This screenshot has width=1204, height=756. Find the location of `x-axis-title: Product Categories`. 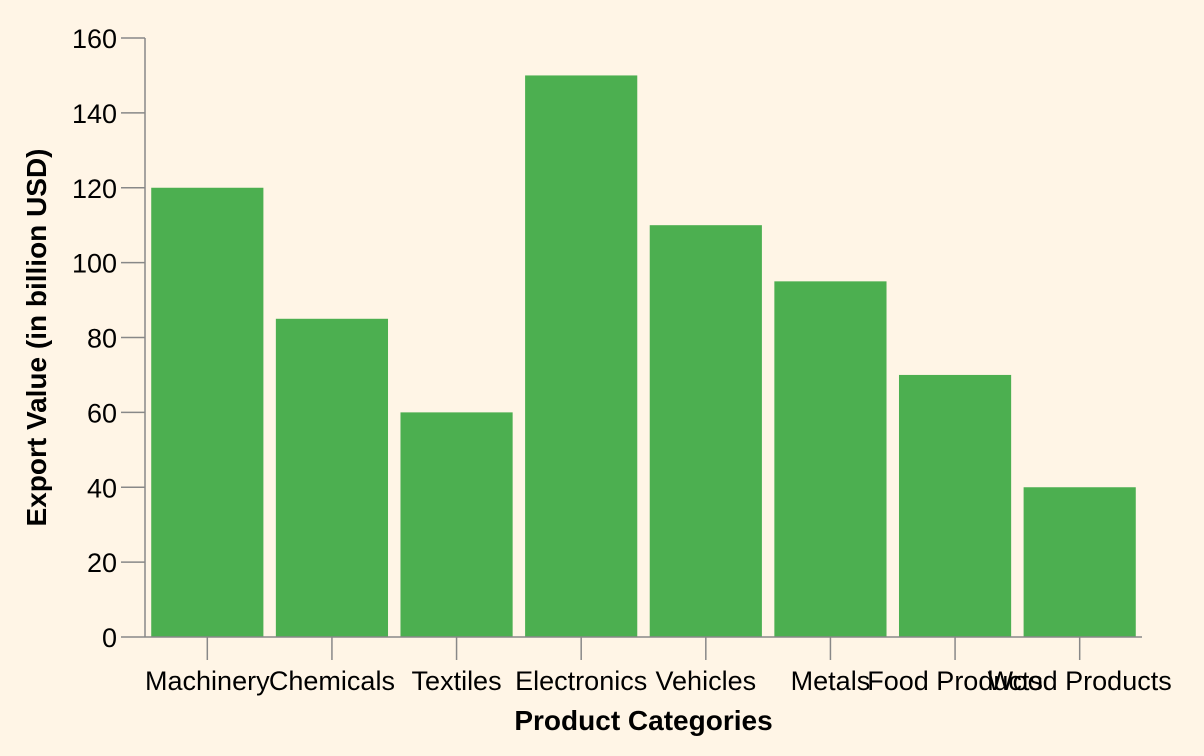

x-axis-title: Product Categories is located at coordinates (643, 720).